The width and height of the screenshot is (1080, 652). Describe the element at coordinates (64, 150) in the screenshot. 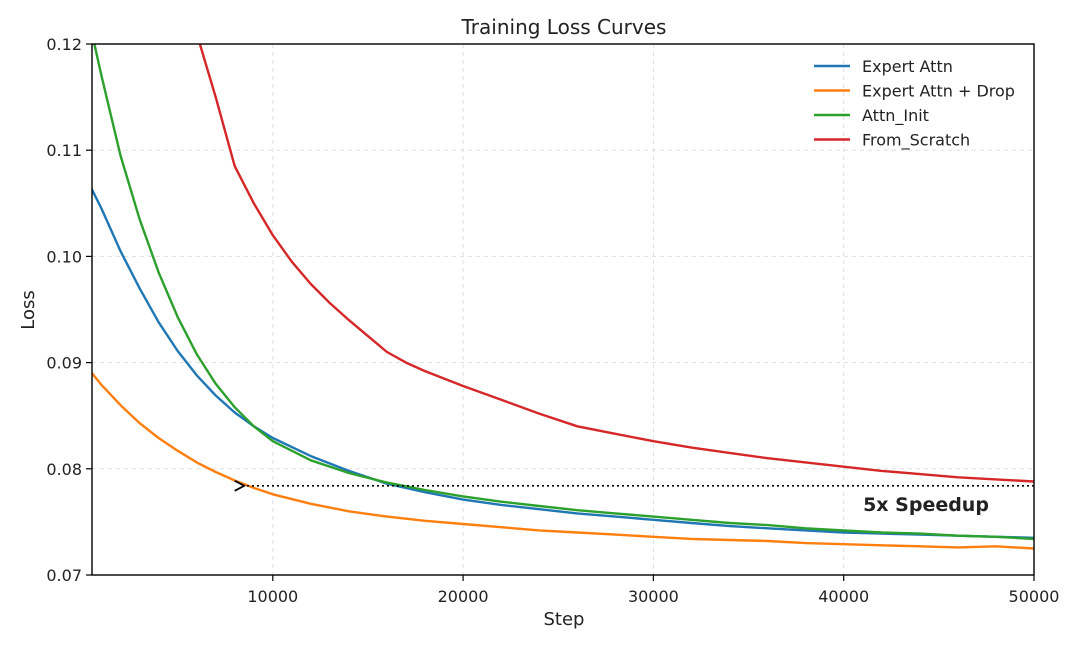

I see `y-tick-label: 0.11` at that location.